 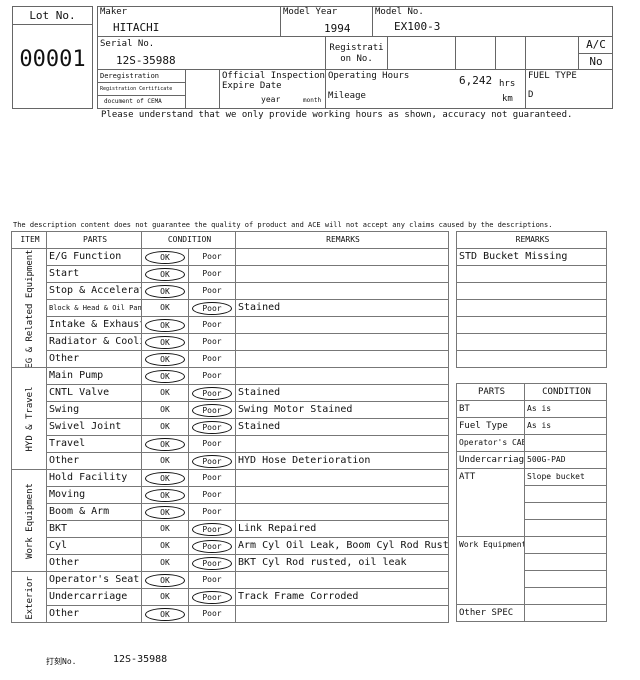 I want to click on header-remarks: REMARKS, so click(x=342, y=240).